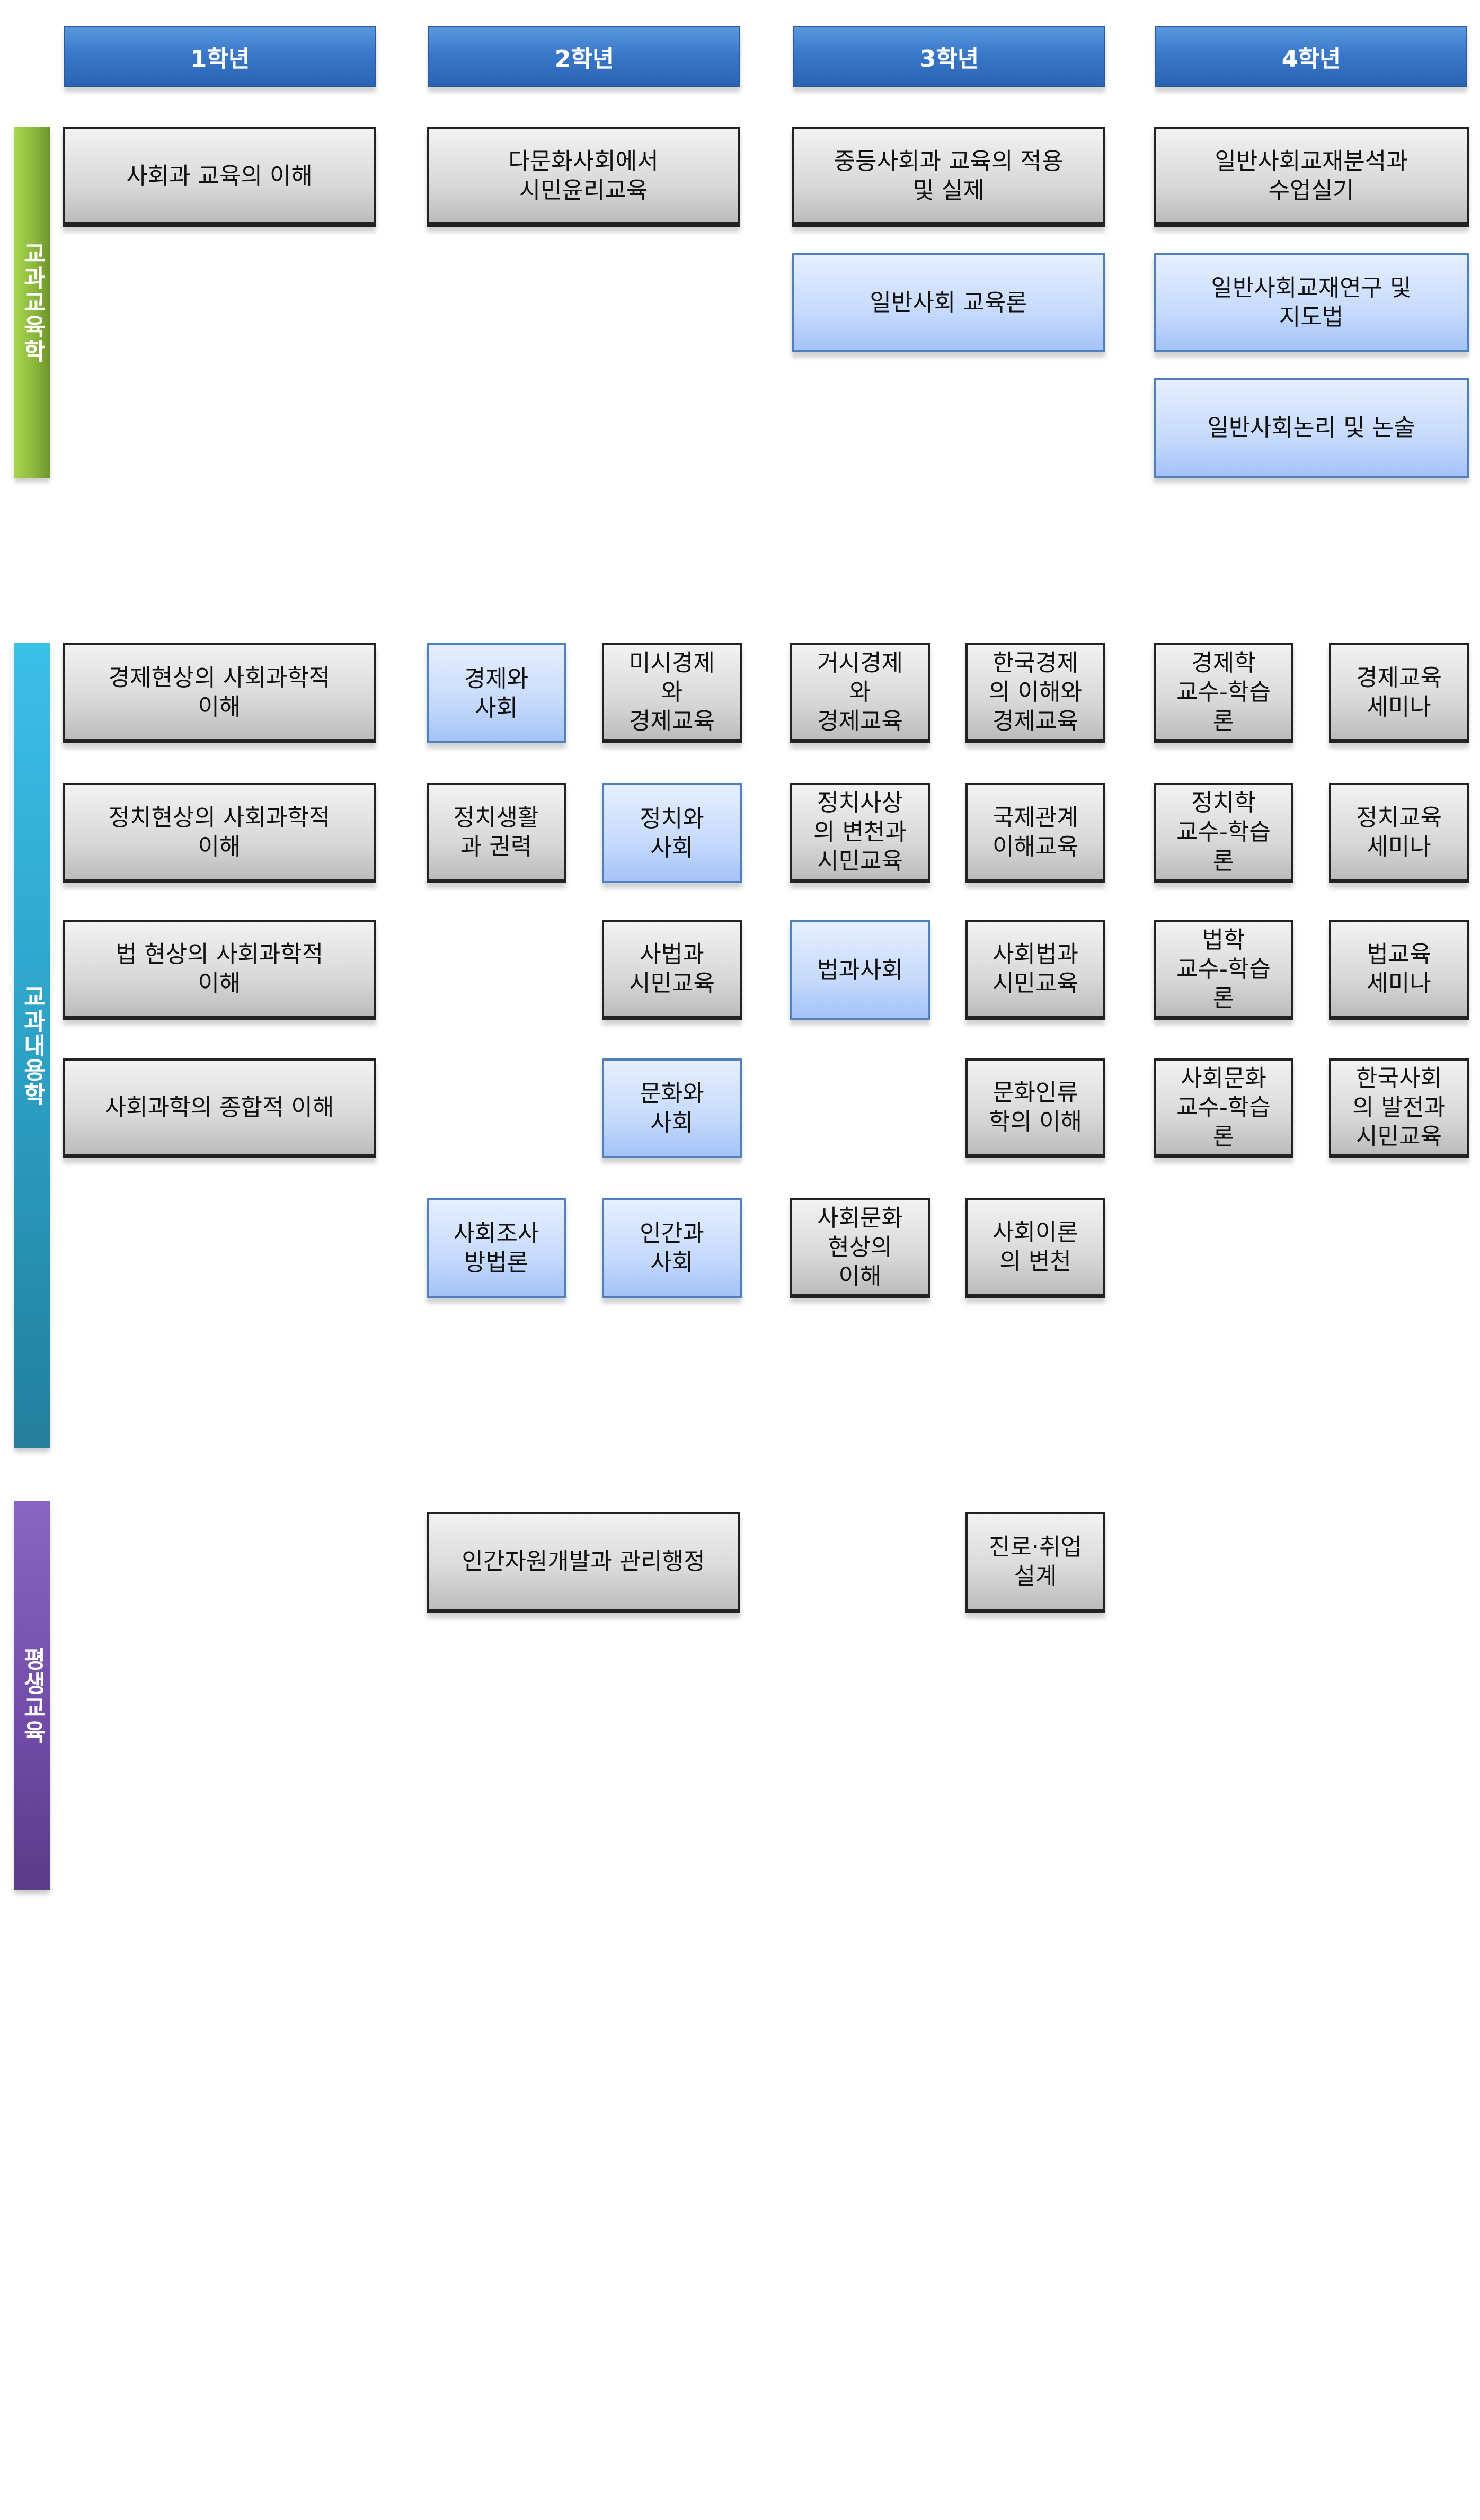 Image resolution: width=1480 pixels, height=2520 pixels. Describe the element at coordinates (1223, 970) in the screenshot. I see `course-box: 법학 교수-학습 론` at that location.